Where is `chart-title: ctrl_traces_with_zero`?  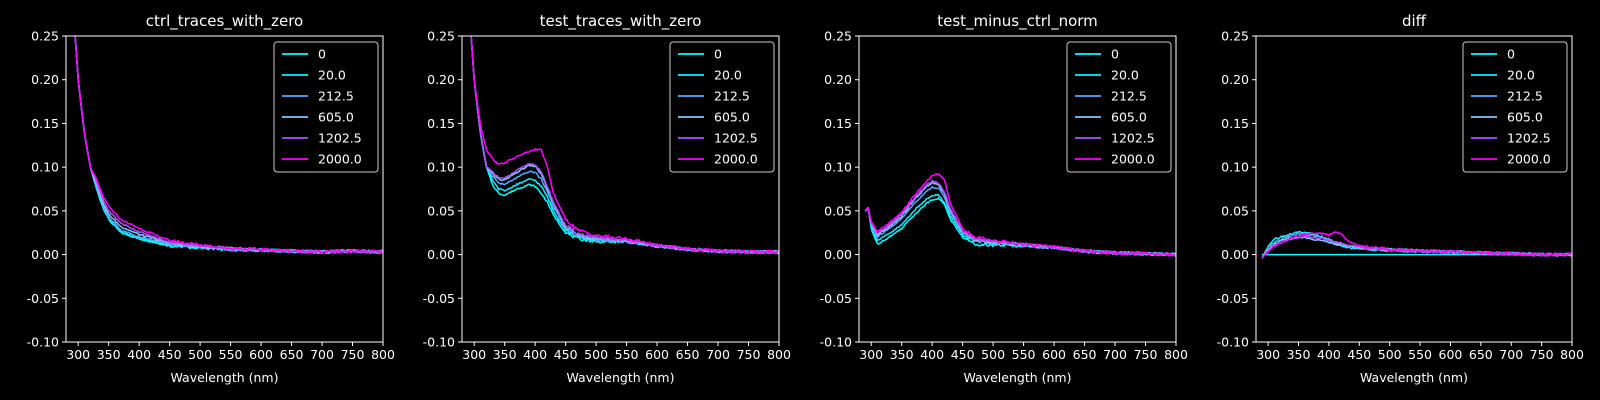
chart-title: ctrl_traces_with_zero is located at coordinates (224, 21).